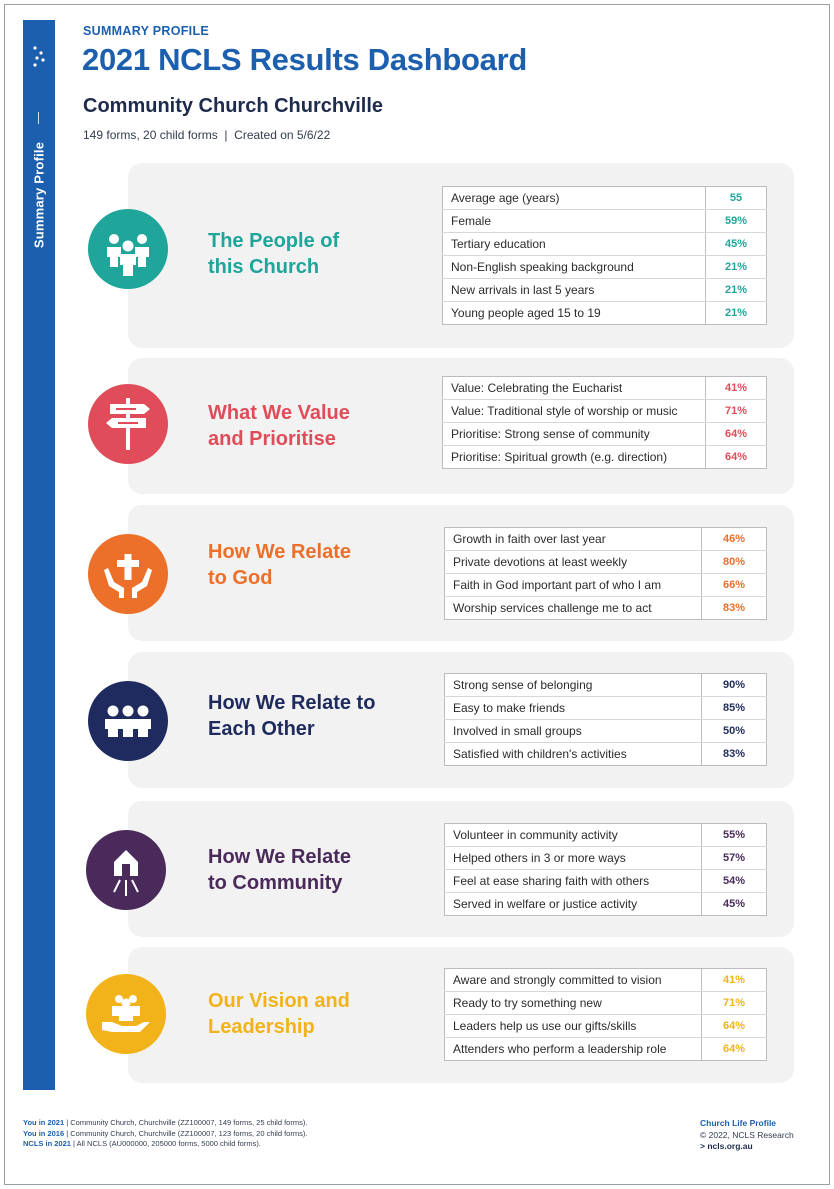  What do you see at coordinates (39, 555) in the screenshot?
I see `sidebar: Summary Profile` at bounding box center [39, 555].